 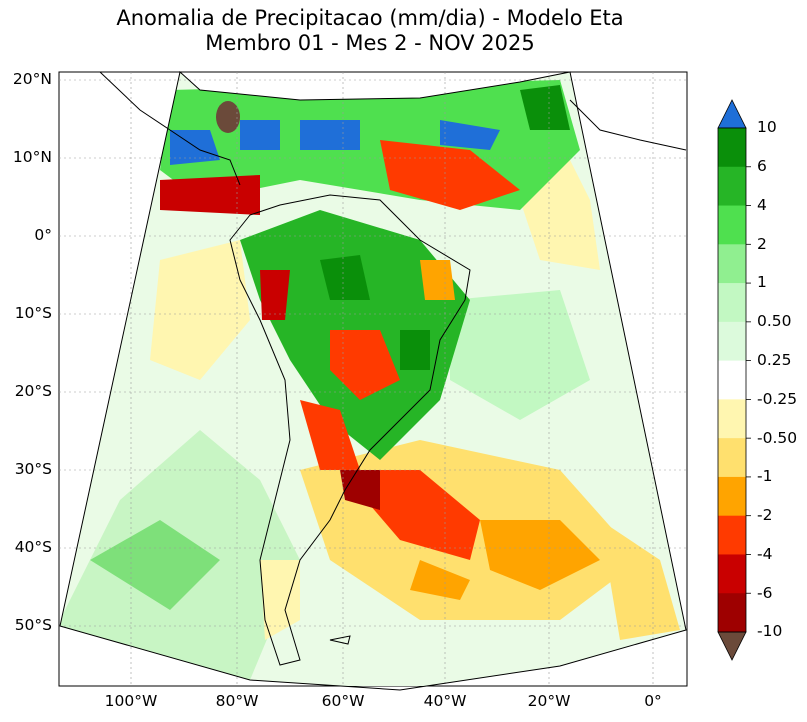 What do you see at coordinates (343, 701) in the screenshot?
I see `lon-label-60w: 60°W` at bounding box center [343, 701].